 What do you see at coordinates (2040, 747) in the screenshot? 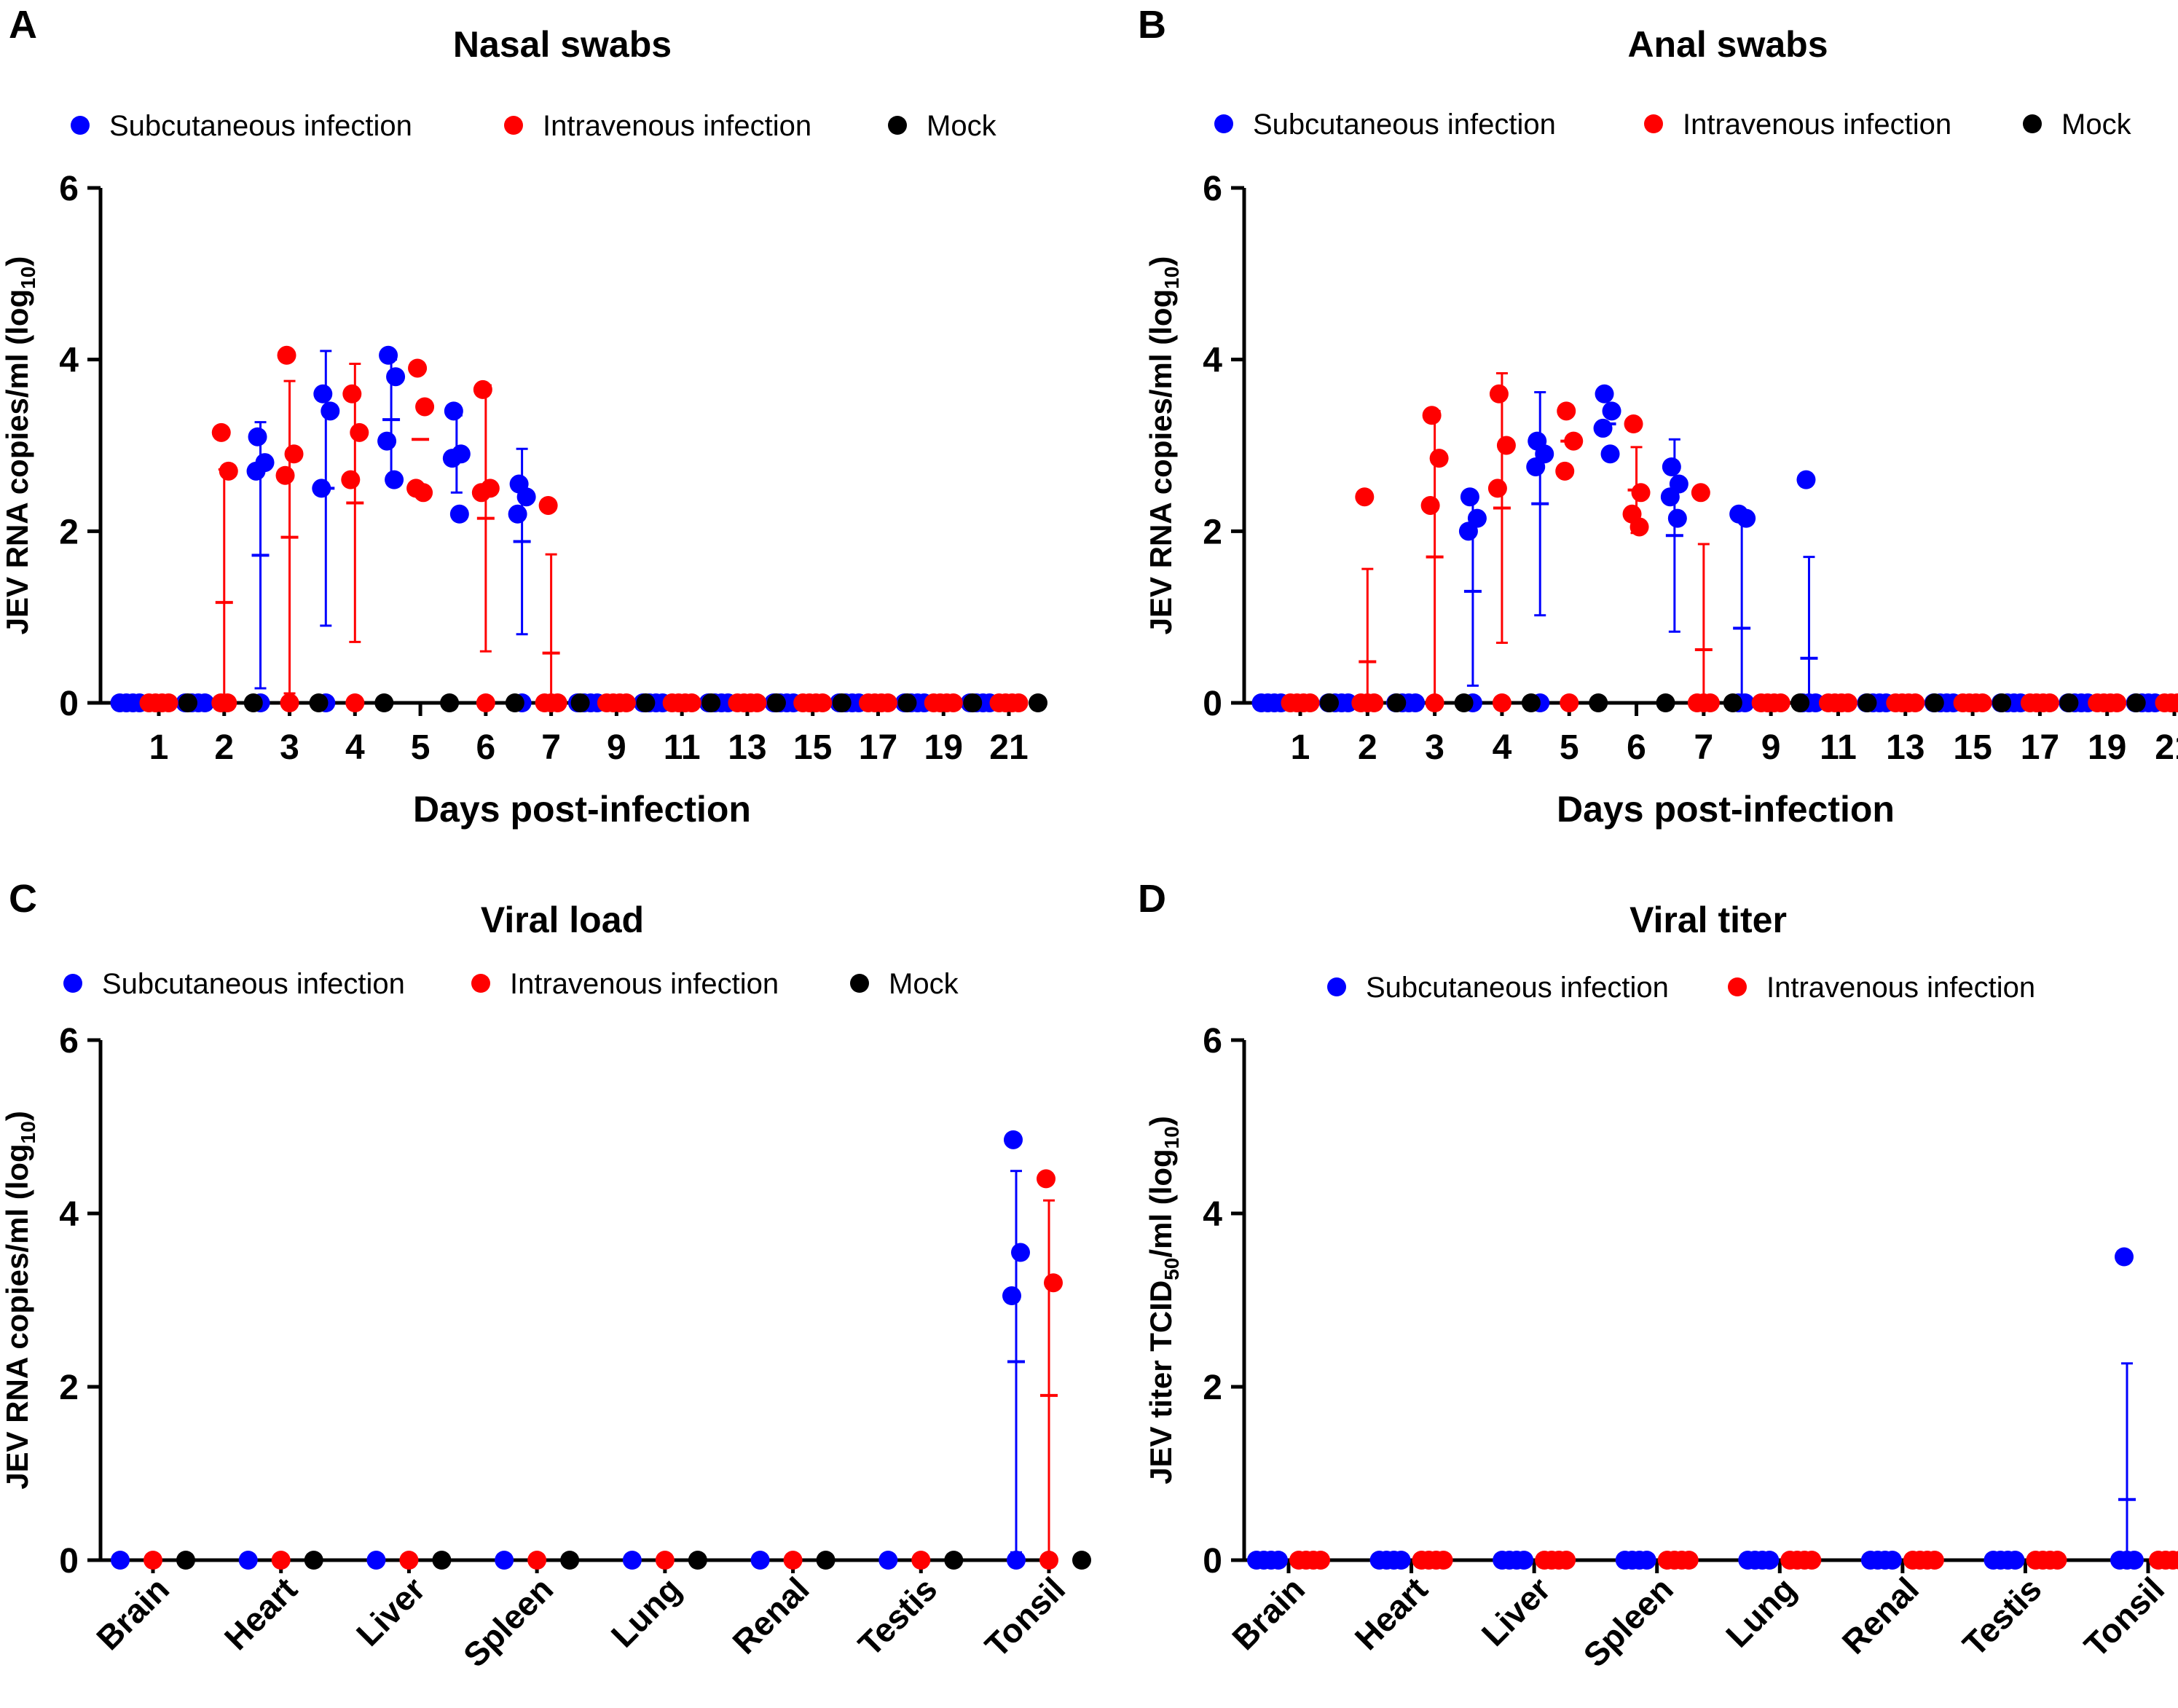
I see `x-tick-label: 17` at bounding box center [2040, 747].